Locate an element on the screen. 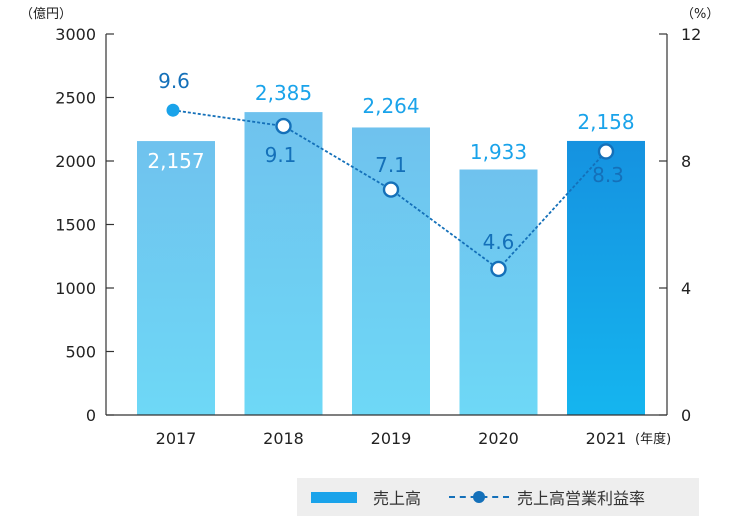  margin-point-2019 is located at coordinates (391, 189).